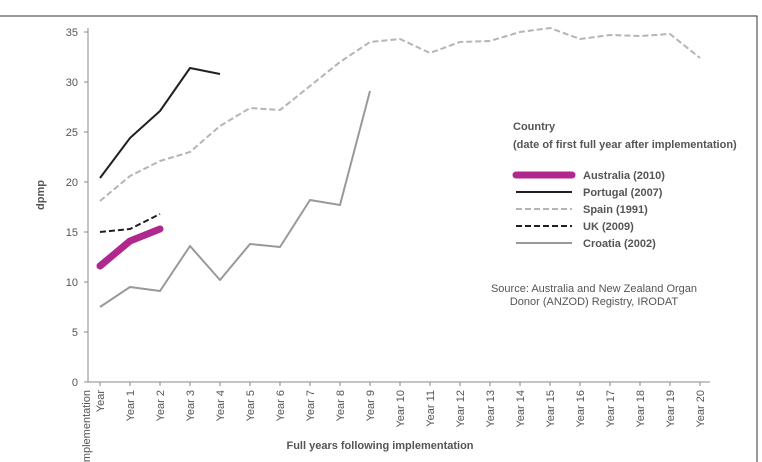 The height and width of the screenshot is (462, 762). What do you see at coordinates (191, 405) in the screenshot?
I see `x-tick-label: Year 3` at bounding box center [191, 405].